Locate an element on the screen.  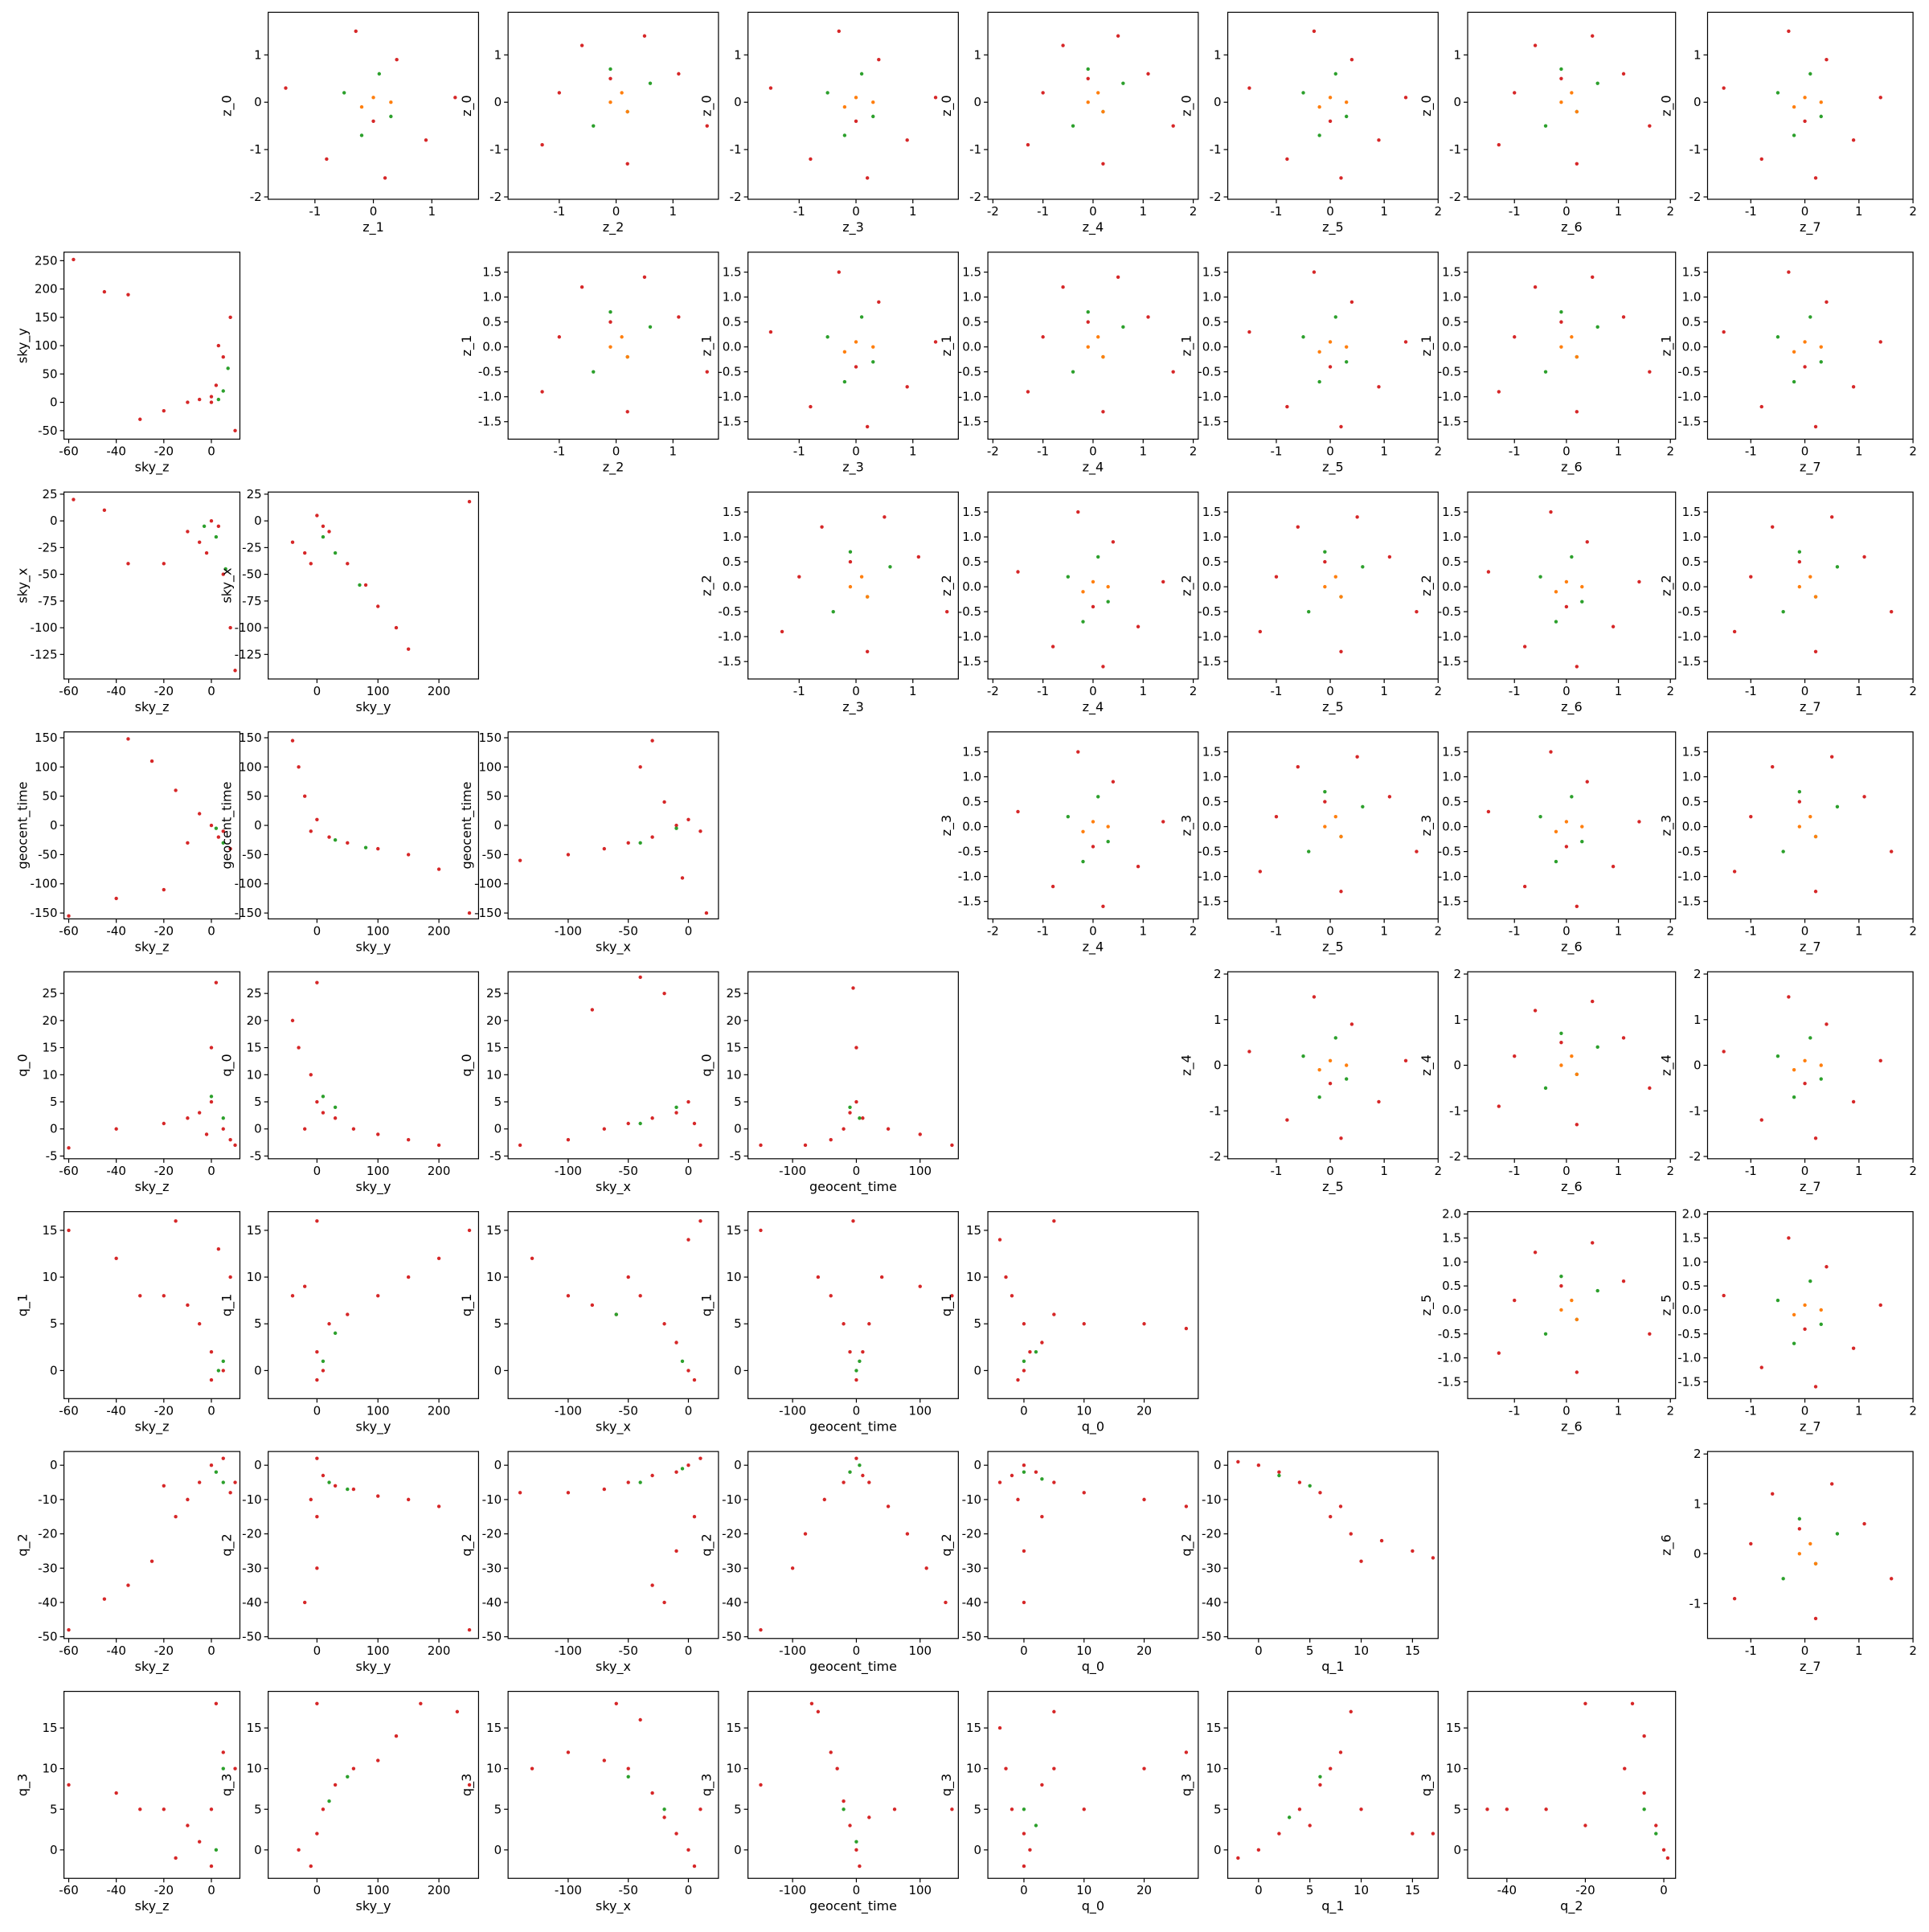
y-tick-label: -150 is located at coordinates (488, 913).